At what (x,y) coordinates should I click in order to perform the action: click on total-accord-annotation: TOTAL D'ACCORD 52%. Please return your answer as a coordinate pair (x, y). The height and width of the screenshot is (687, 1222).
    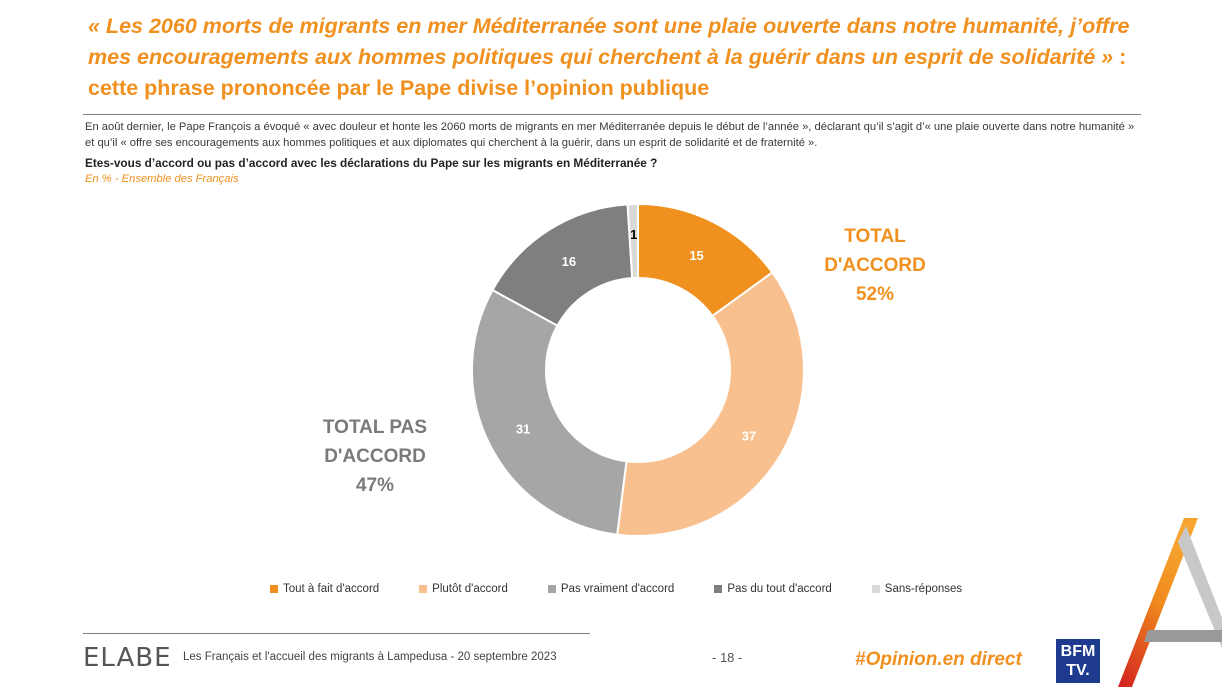
    Looking at the image, I should click on (875, 265).